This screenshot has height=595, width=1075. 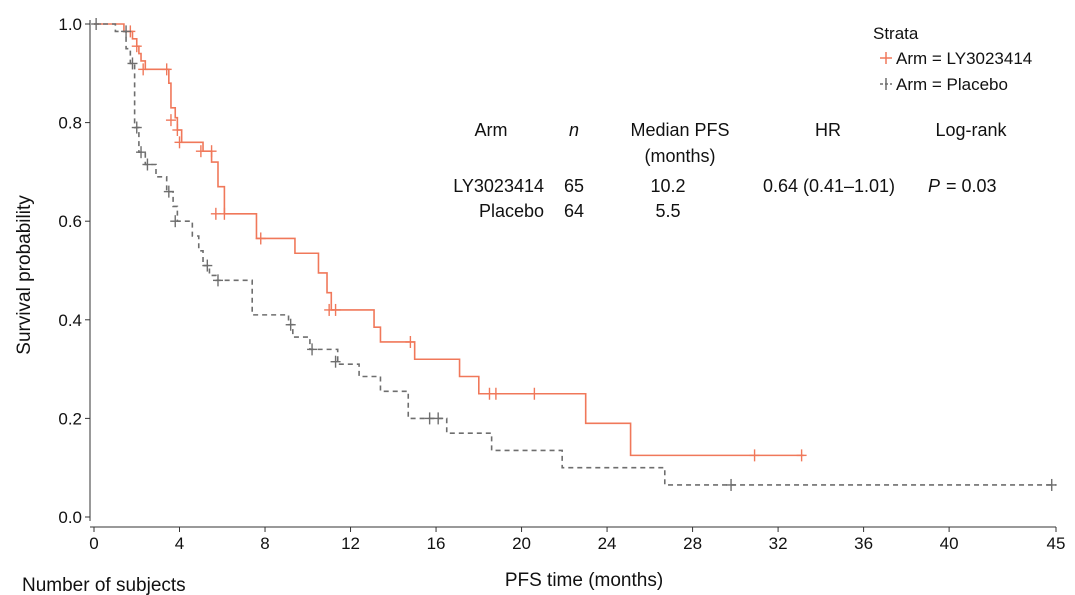 I want to click on y-tick-label: 1.0, so click(x=70, y=24).